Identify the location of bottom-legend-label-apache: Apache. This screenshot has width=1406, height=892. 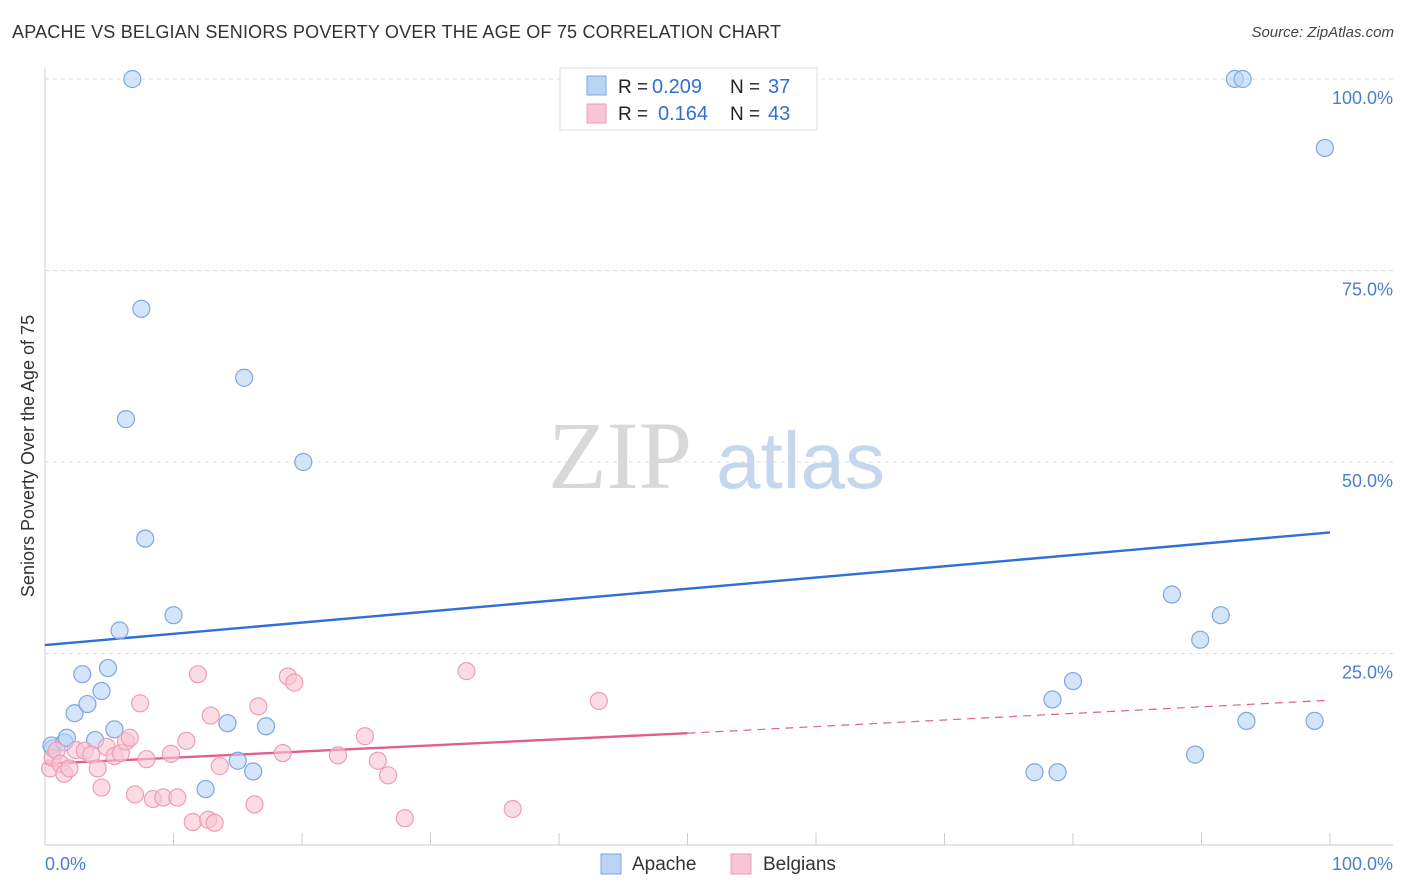
(664, 864).